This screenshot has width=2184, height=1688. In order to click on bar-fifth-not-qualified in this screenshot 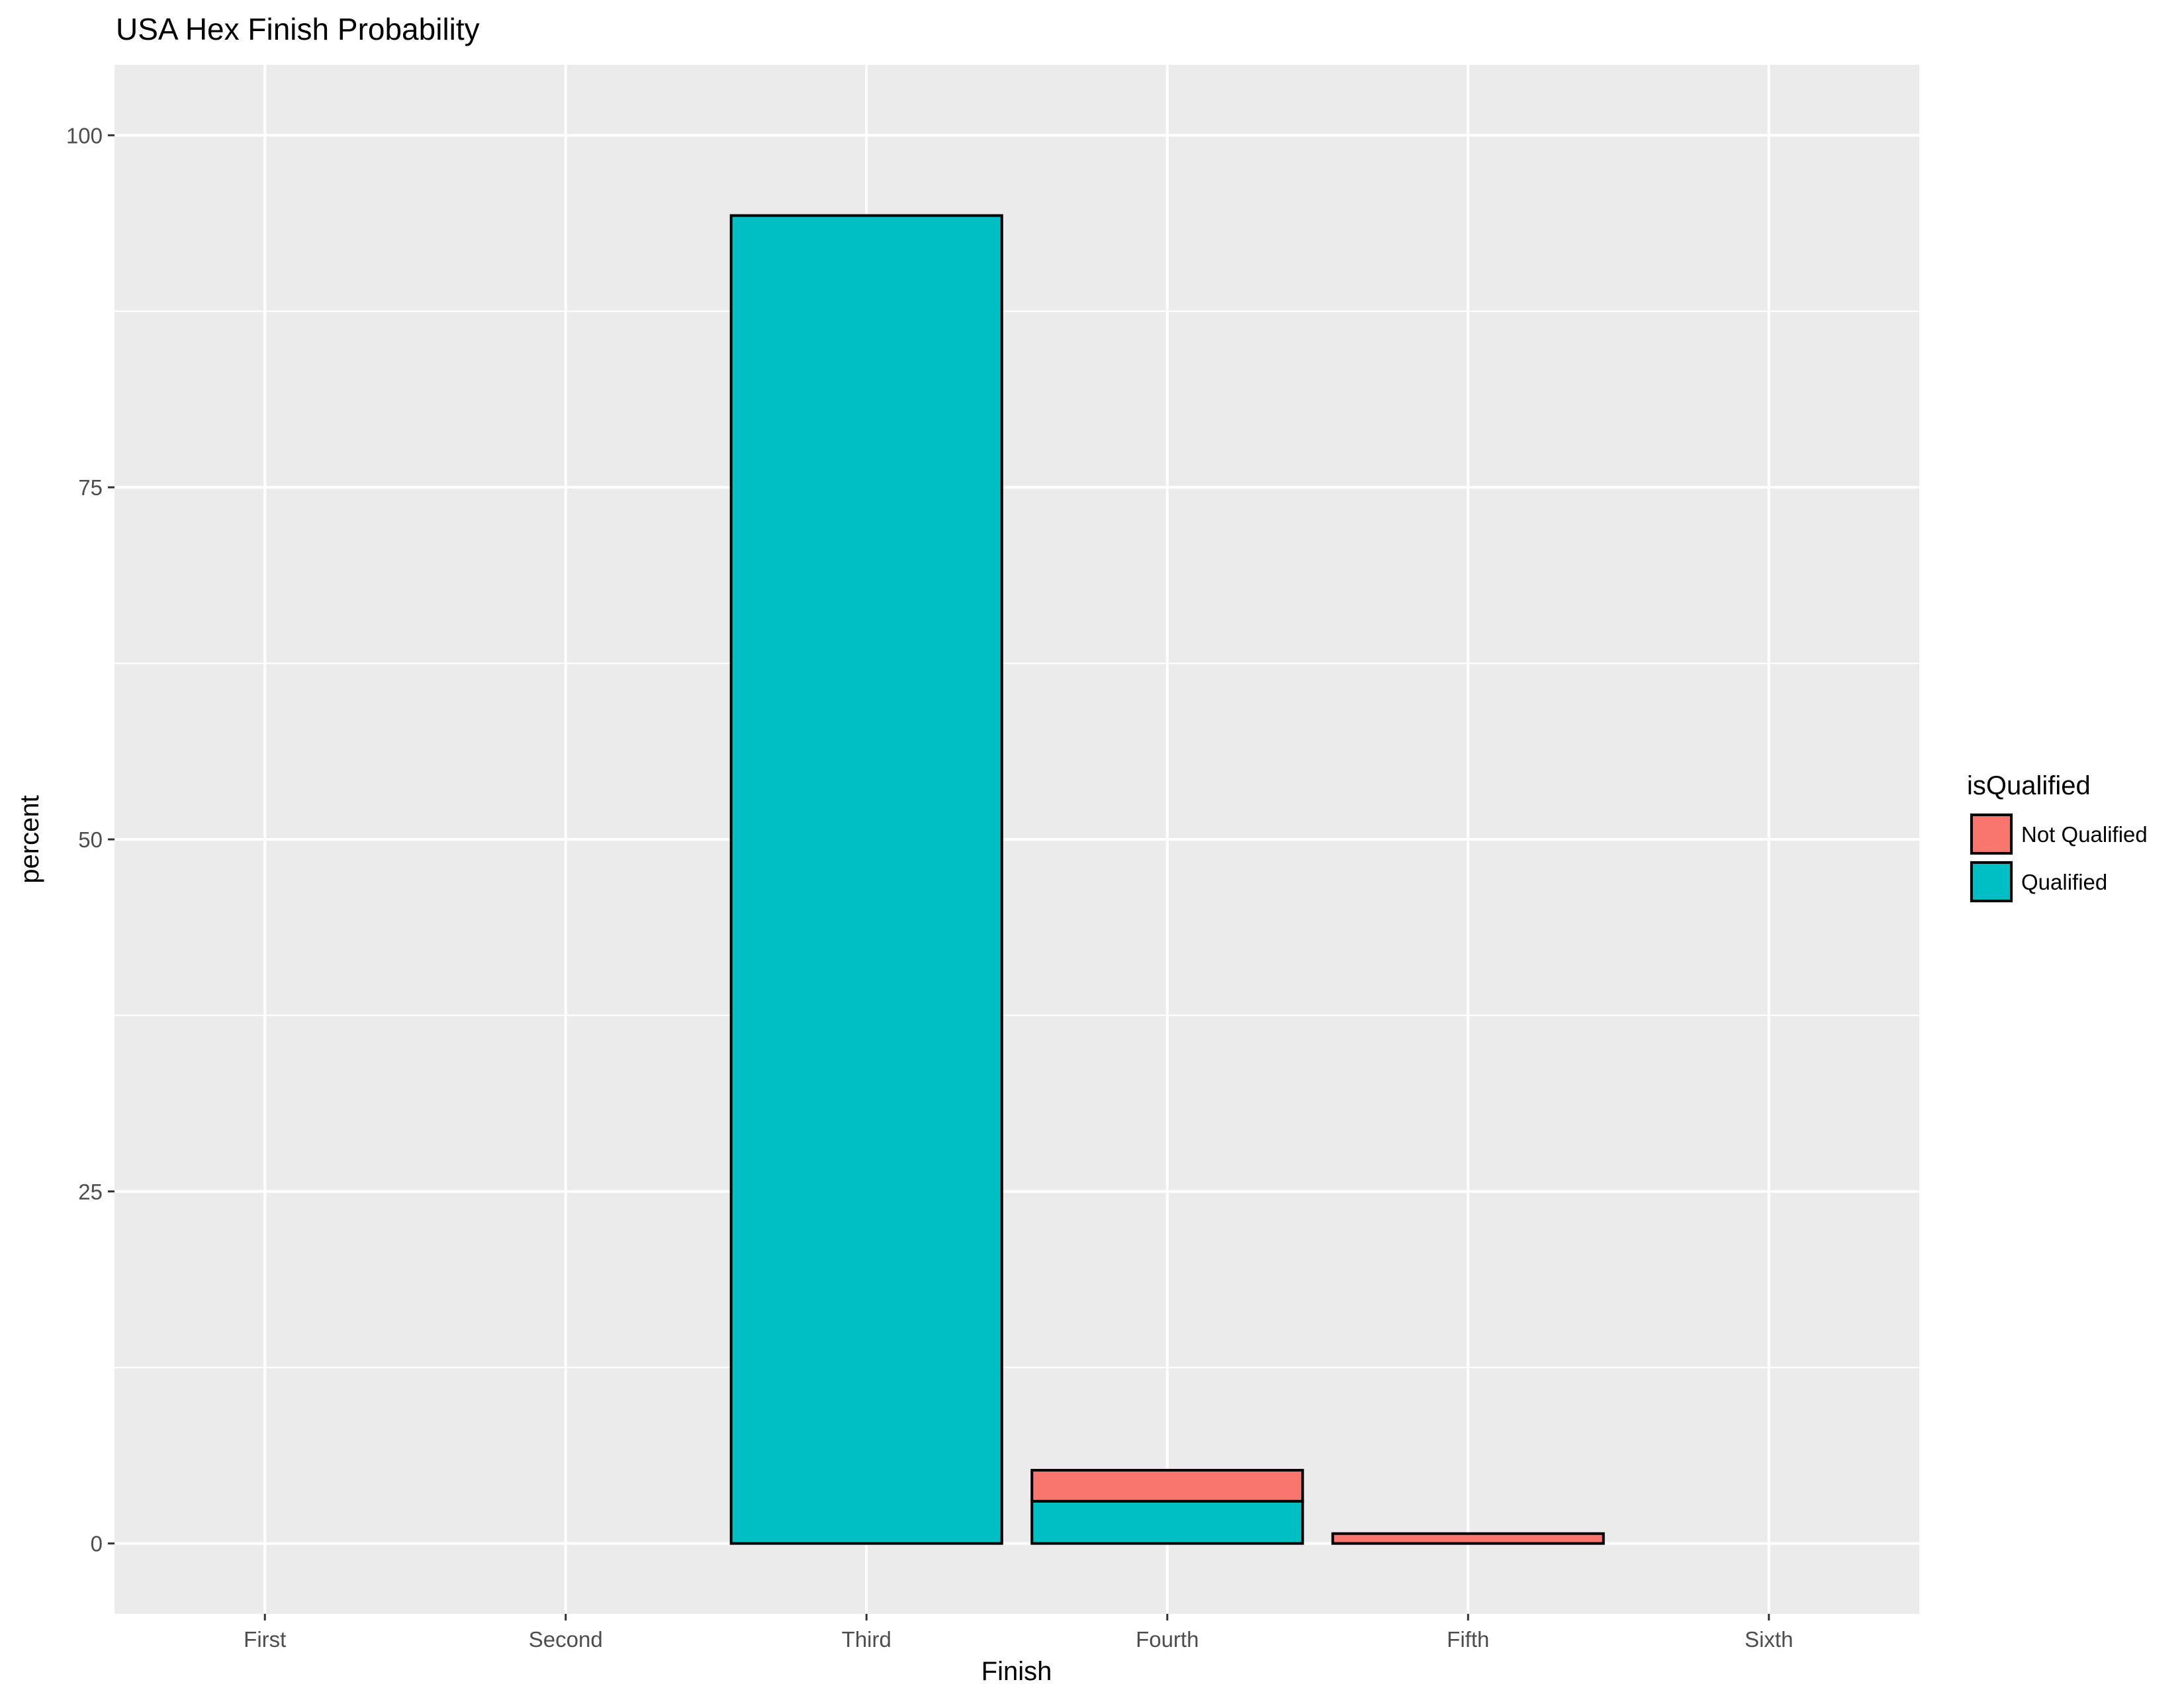, I will do `click(1468, 1538)`.